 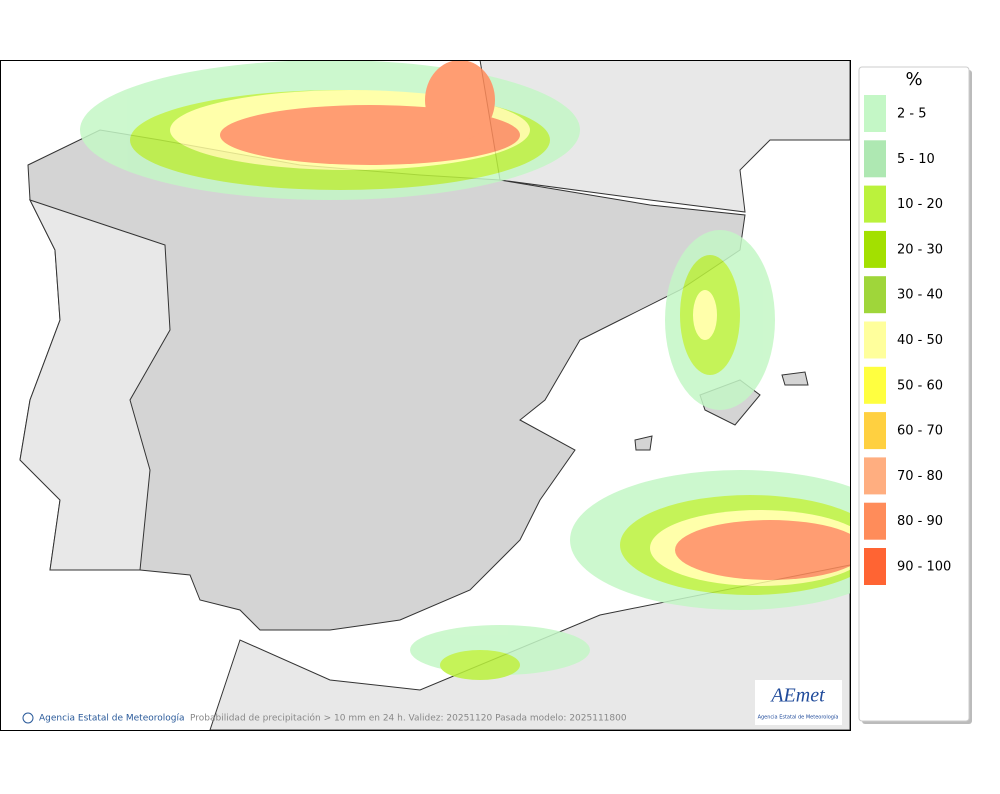 What do you see at coordinates (924, 567) in the screenshot?
I see `legend-label: 90 - 100` at bounding box center [924, 567].